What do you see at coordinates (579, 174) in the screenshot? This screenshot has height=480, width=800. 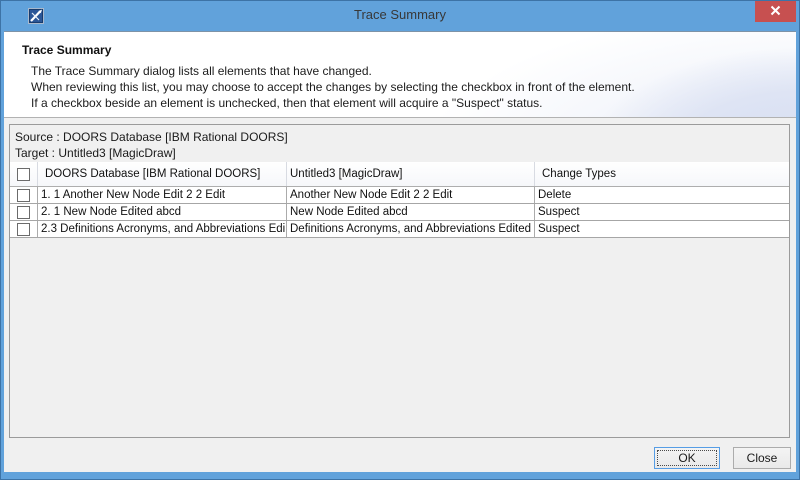 I see `column-header-change-types: Change Types` at bounding box center [579, 174].